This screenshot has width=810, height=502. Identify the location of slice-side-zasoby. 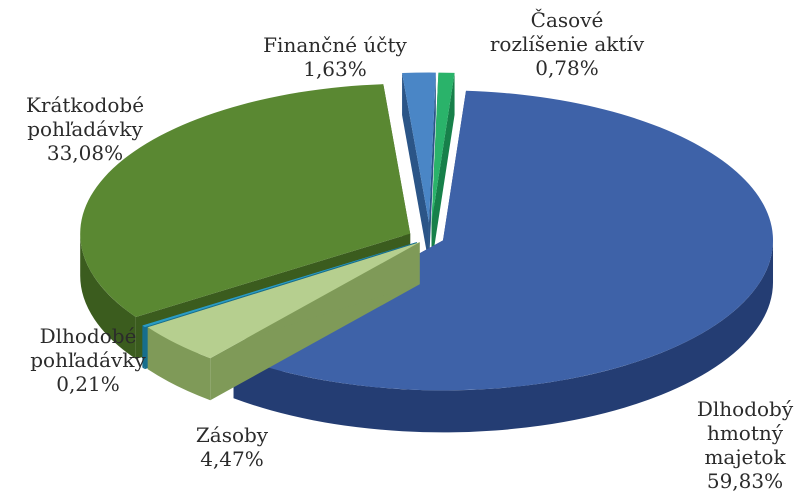
(179, 364).